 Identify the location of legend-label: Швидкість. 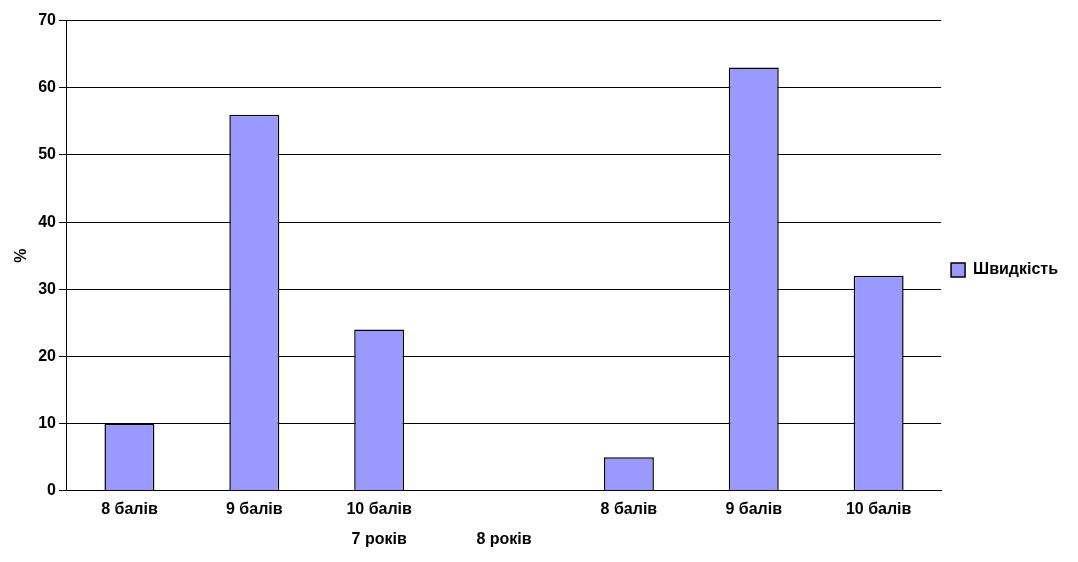
(1016, 269).